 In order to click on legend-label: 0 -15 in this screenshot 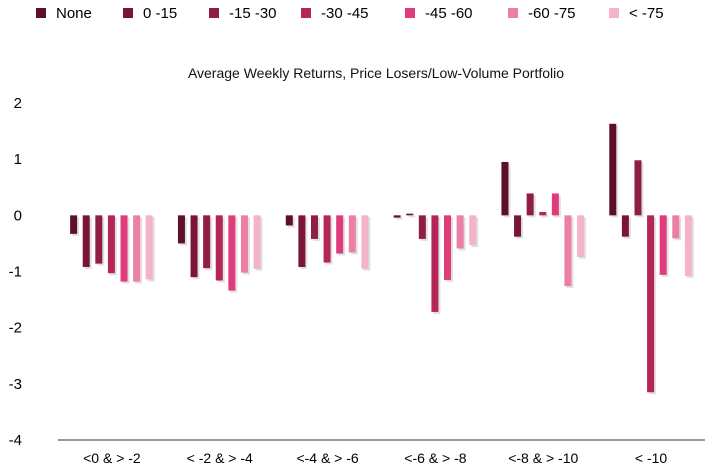, I will do `click(160, 13)`.